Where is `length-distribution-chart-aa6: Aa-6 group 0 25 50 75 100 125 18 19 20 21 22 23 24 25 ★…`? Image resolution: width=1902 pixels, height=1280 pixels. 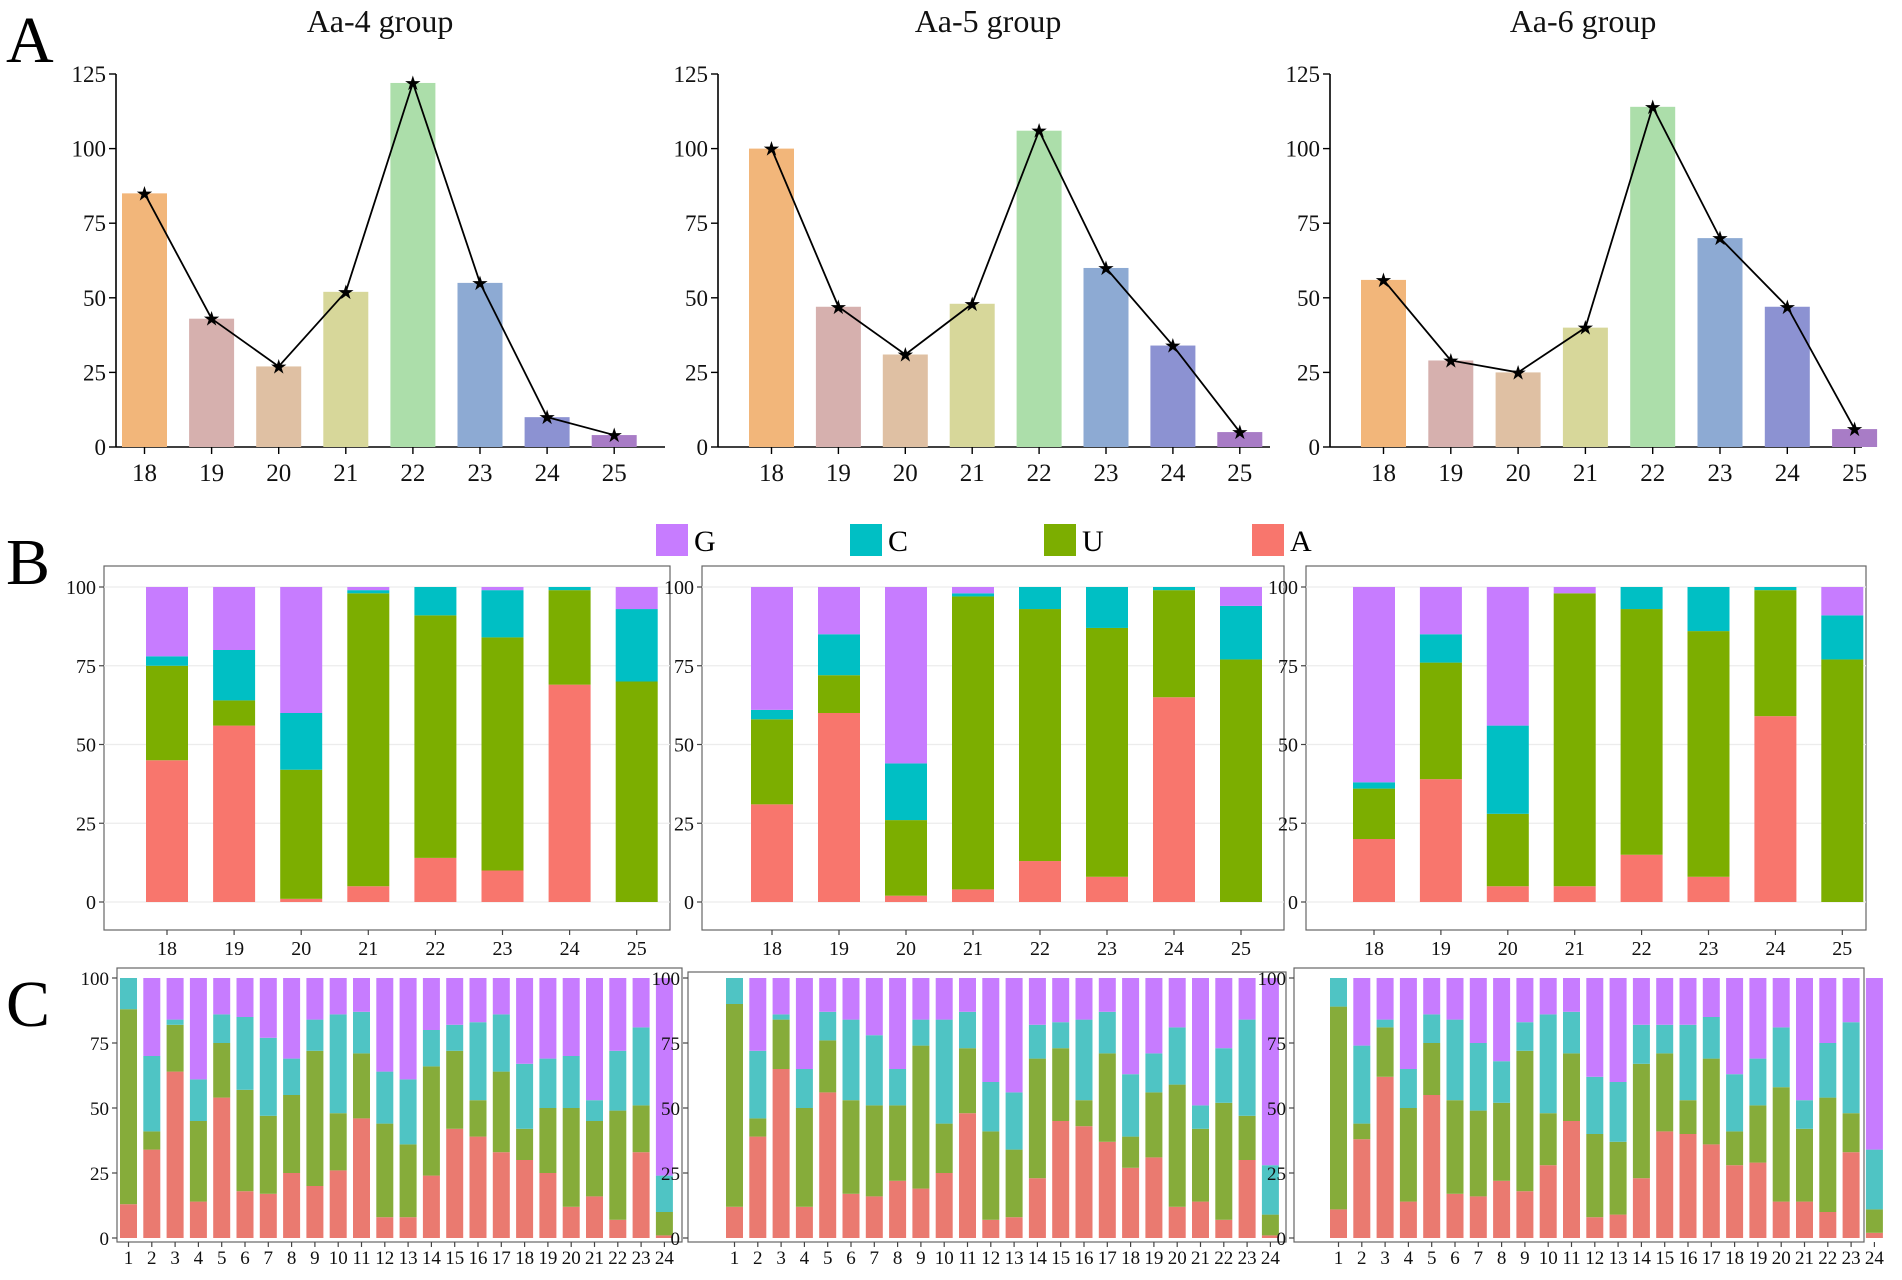 length-distribution-chart-aa6: Aa-6 group 0 25 50 75 100 125 18 19 20 21 22 23 24 25 ★… is located at coordinates (1582, 245).